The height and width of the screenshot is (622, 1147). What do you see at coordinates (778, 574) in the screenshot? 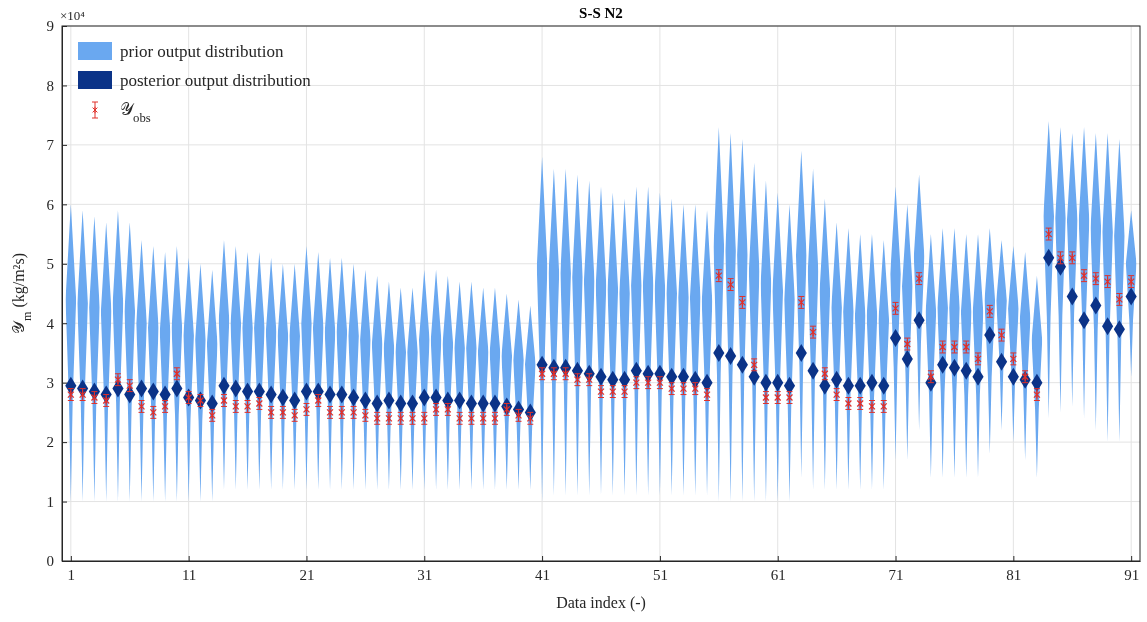
I see `x-tick-label: 61` at bounding box center [778, 574].